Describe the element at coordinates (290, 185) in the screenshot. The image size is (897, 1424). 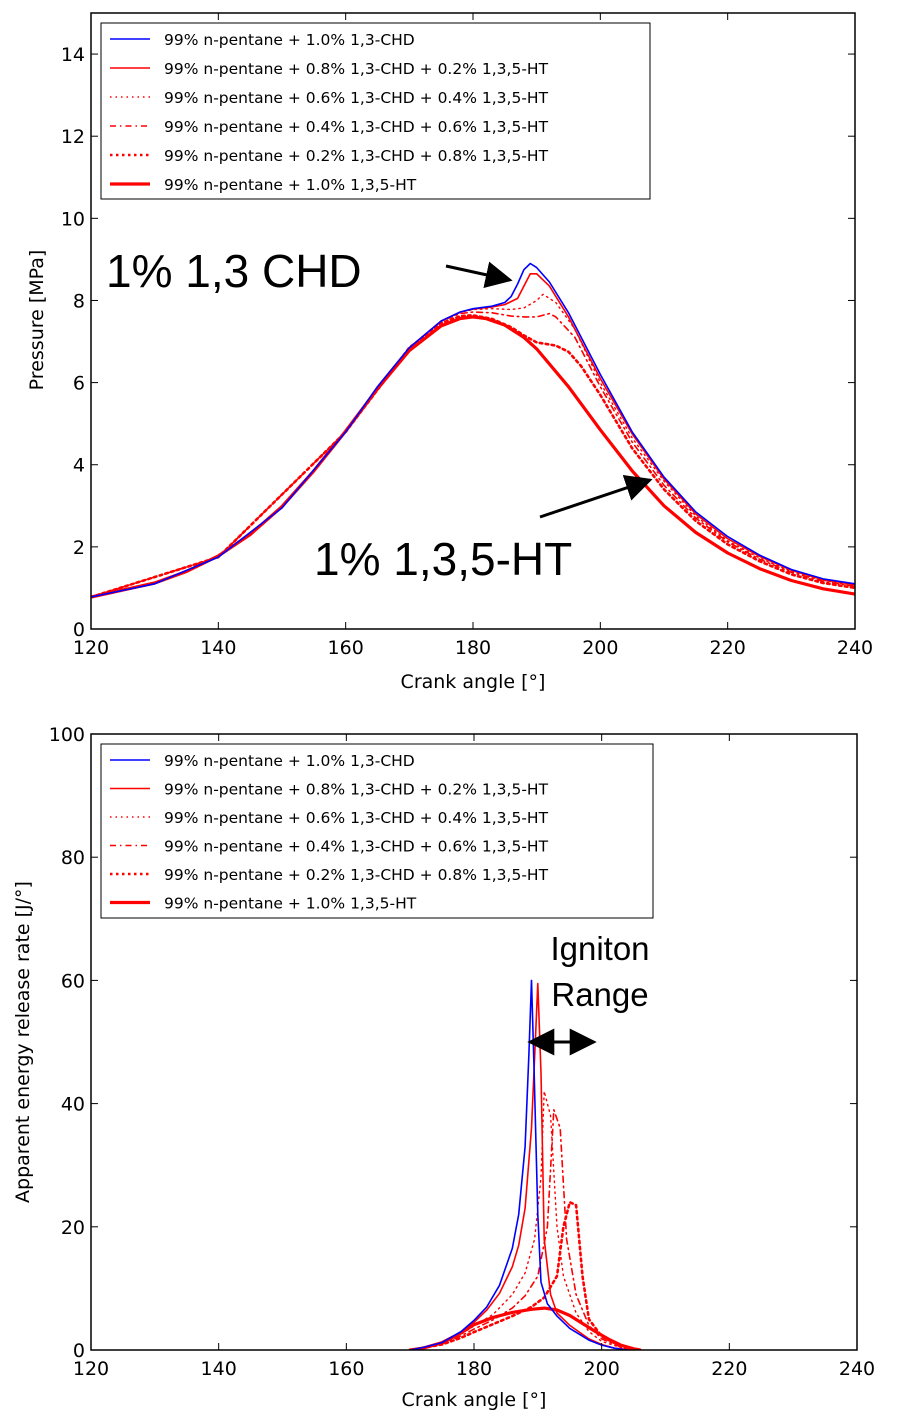
I see `pressure-legend-label-5: 99% n-pentane + 1.0% 1,3,5-HT` at that location.